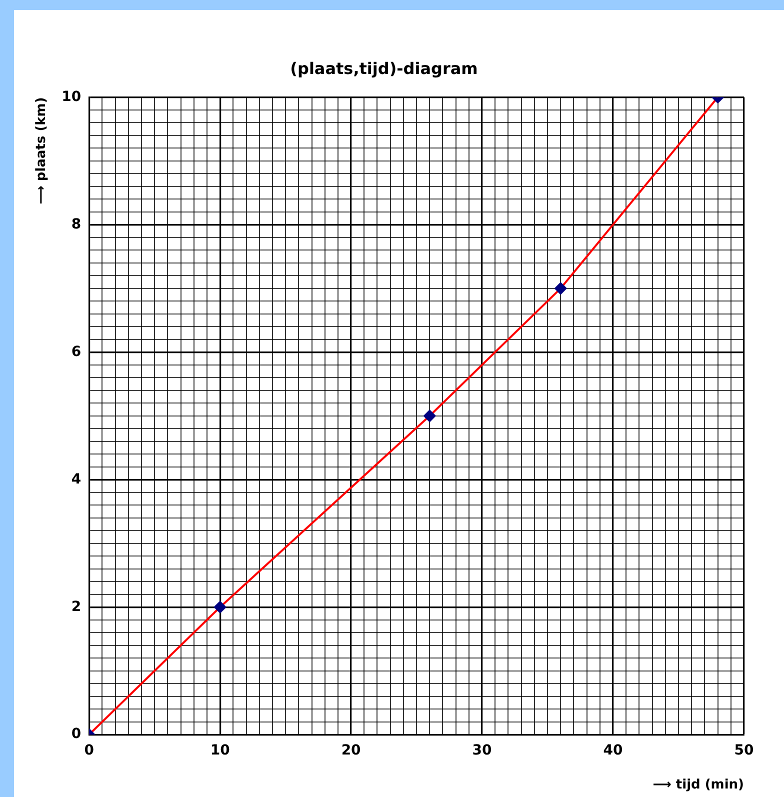 This screenshot has width=784, height=797. What do you see at coordinates (613, 750) in the screenshot?
I see `x-tick-label: 40` at bounding box center [613, 750].